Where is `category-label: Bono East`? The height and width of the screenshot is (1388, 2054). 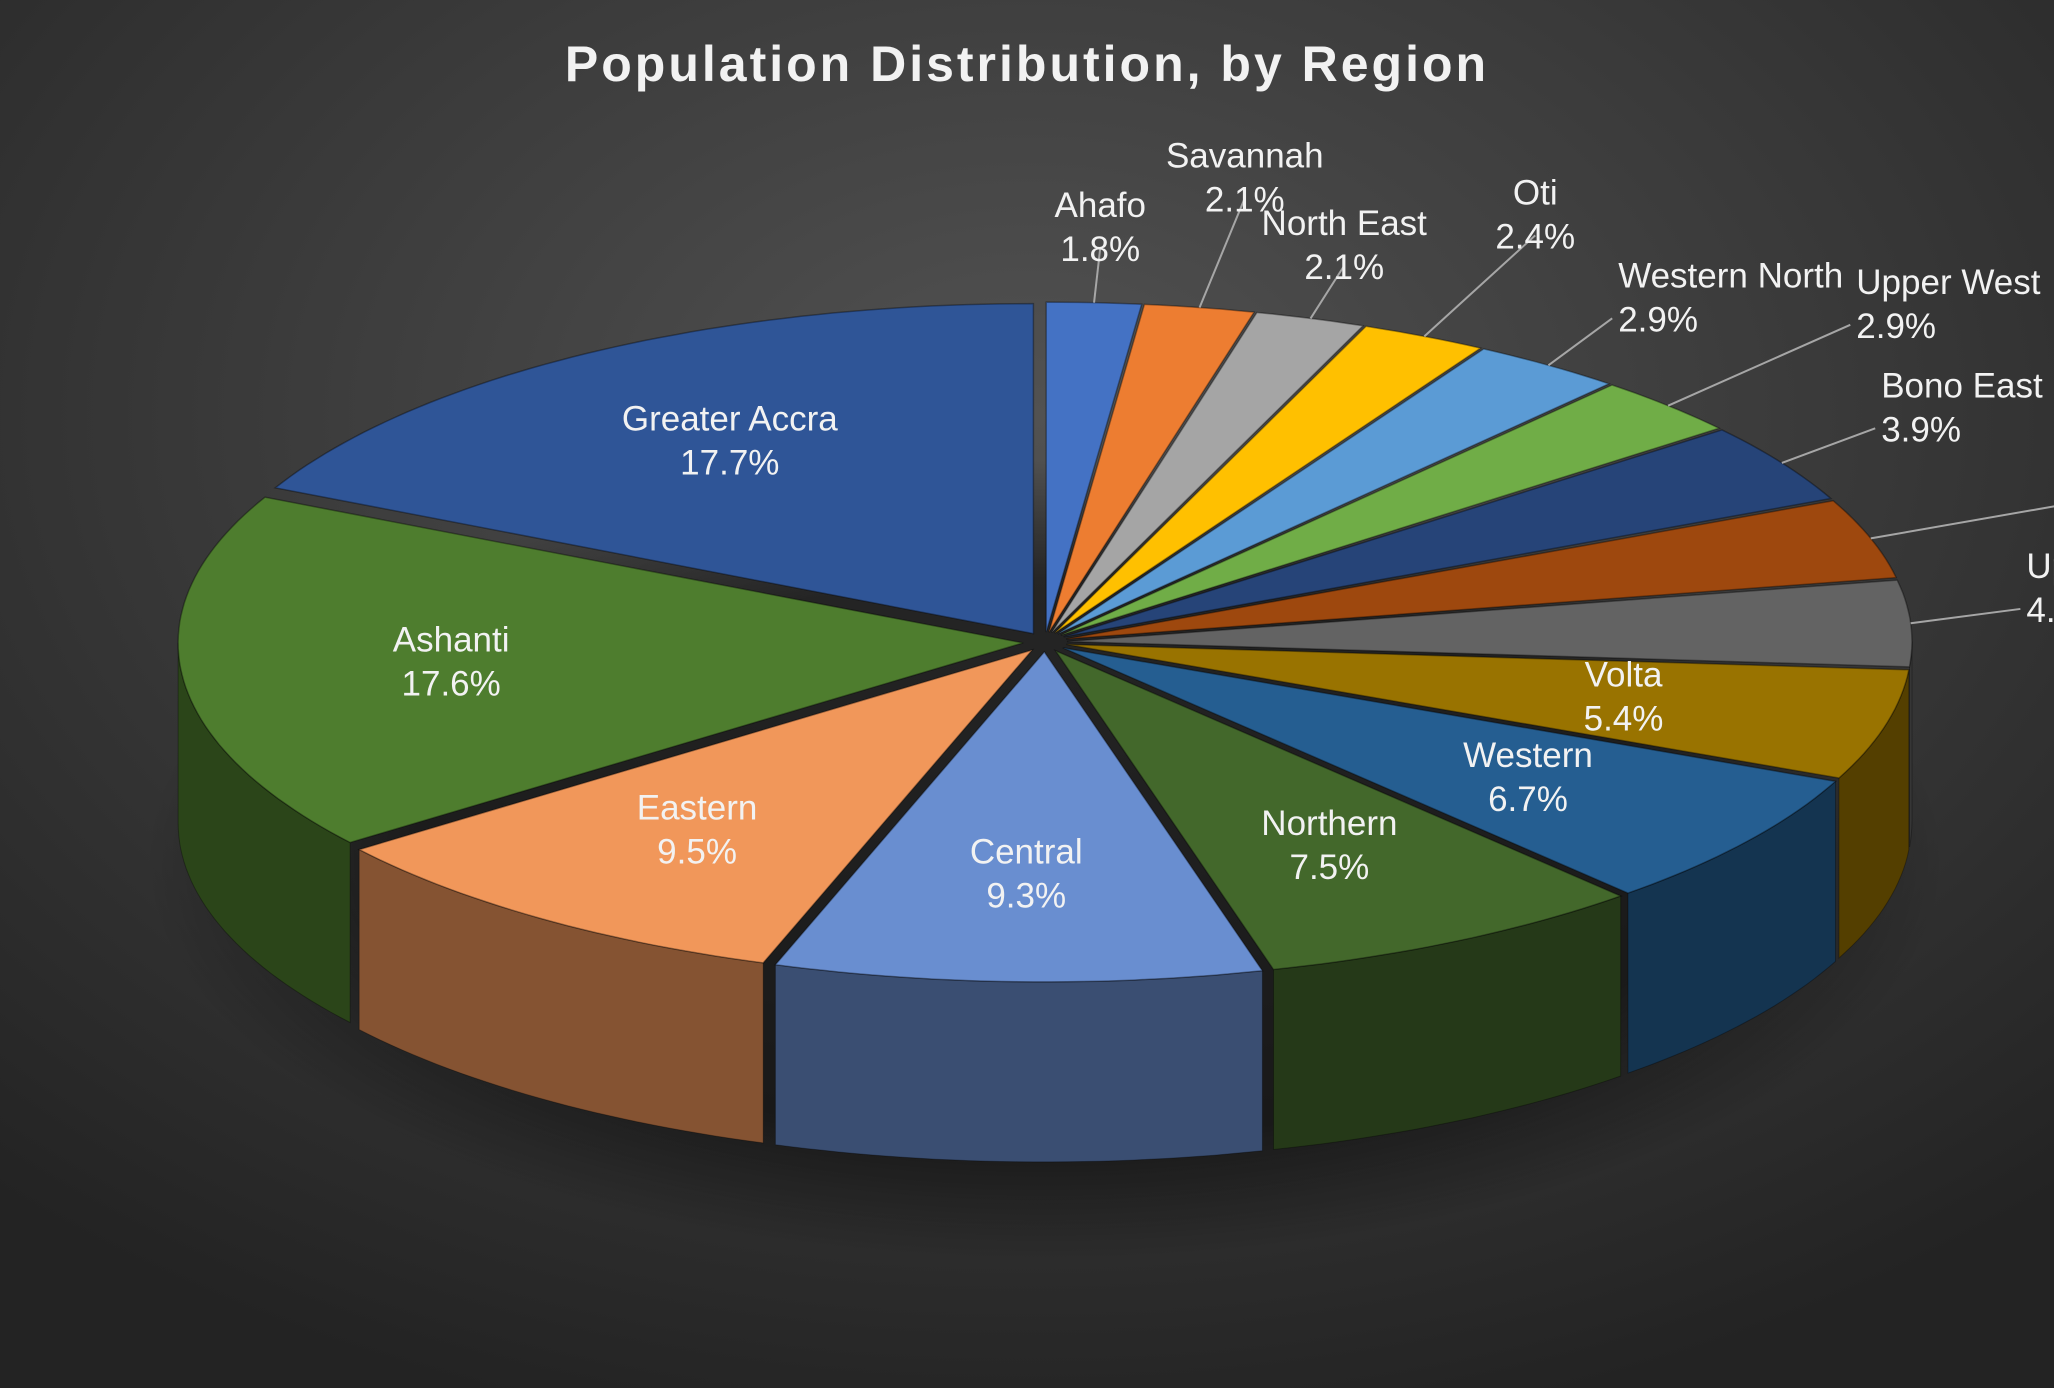 category-label: Bono East is located at coordinates (1962, 386).